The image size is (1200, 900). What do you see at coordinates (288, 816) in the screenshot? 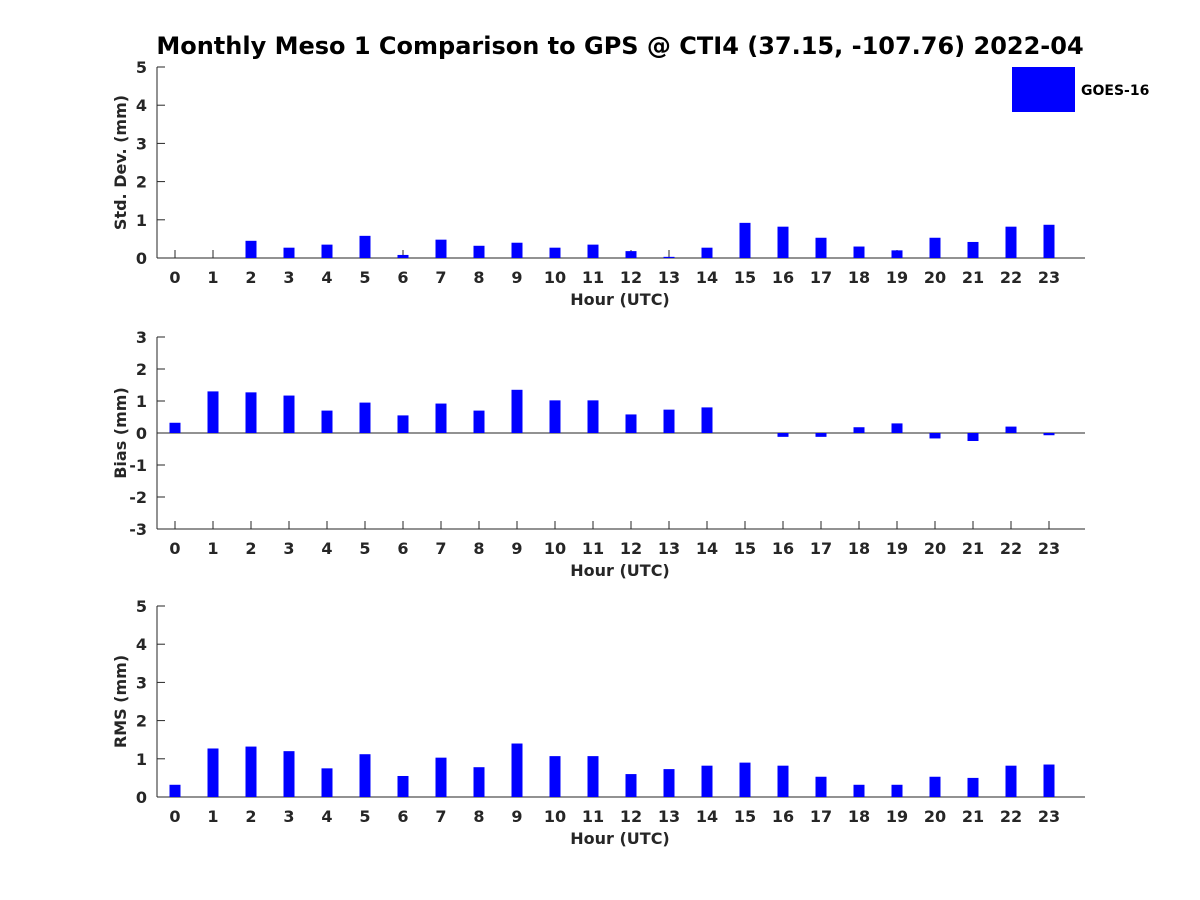
I see `rms-xtick-label: 3` at bounding box center [288, 816].